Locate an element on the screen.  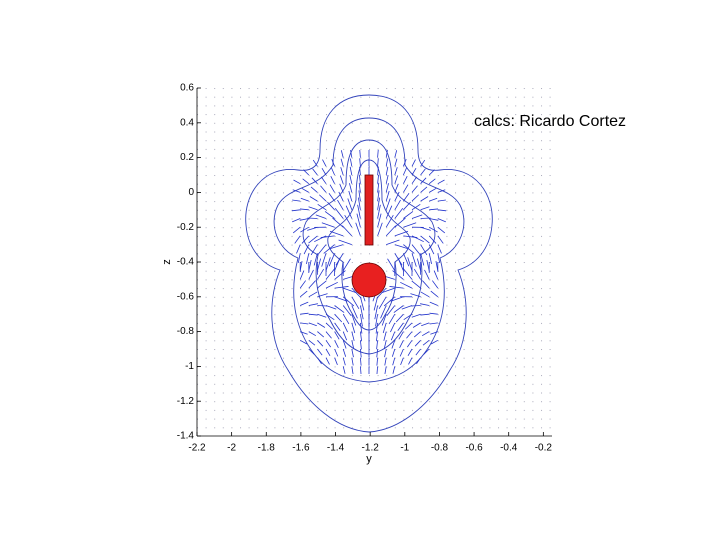
x-tick-label: -1.4 is located at coordinates (336, 448).